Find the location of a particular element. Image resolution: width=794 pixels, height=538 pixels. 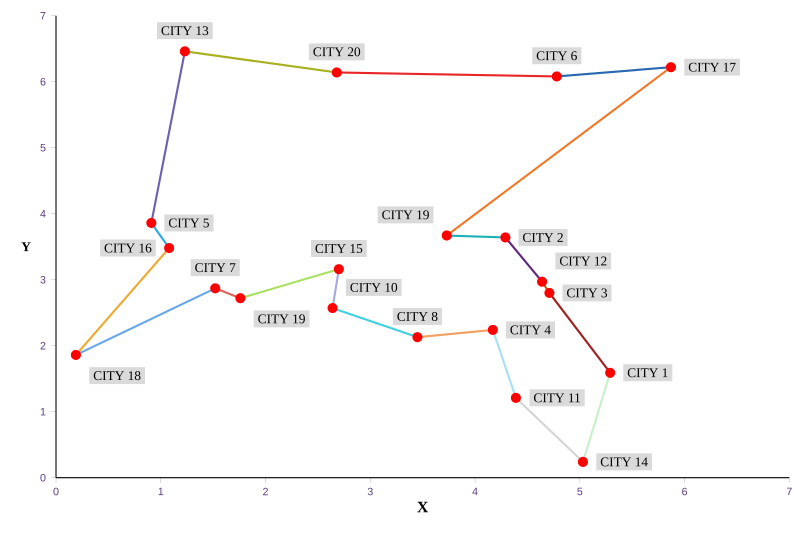

annotation: CITY 11 is located at coordinates (557, 397).